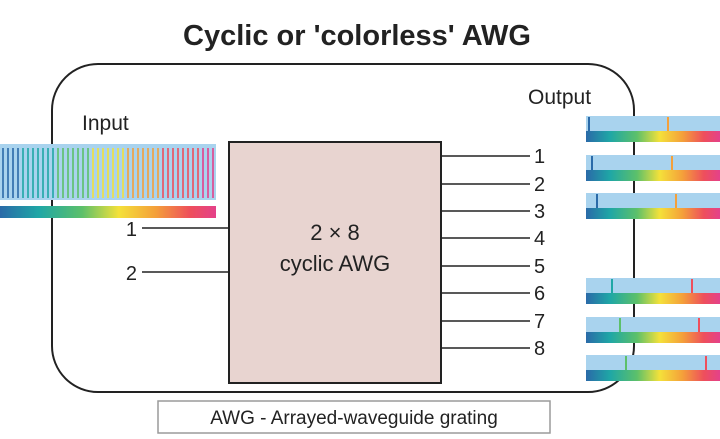  Describe the element at coordinates (177, 274) in the screenshot. I see `input-port-2: 2` at that location.